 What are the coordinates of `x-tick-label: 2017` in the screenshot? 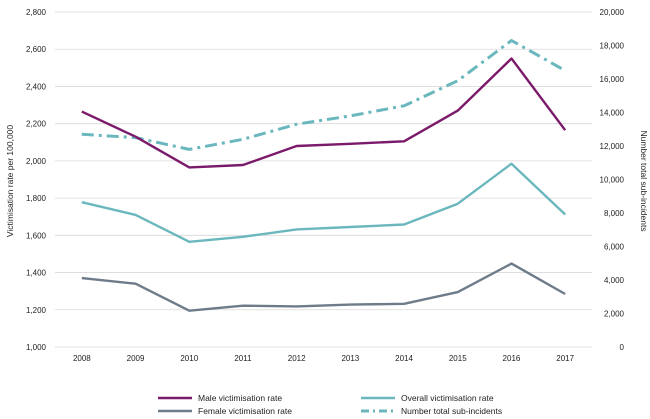 It's located at (565, 358).